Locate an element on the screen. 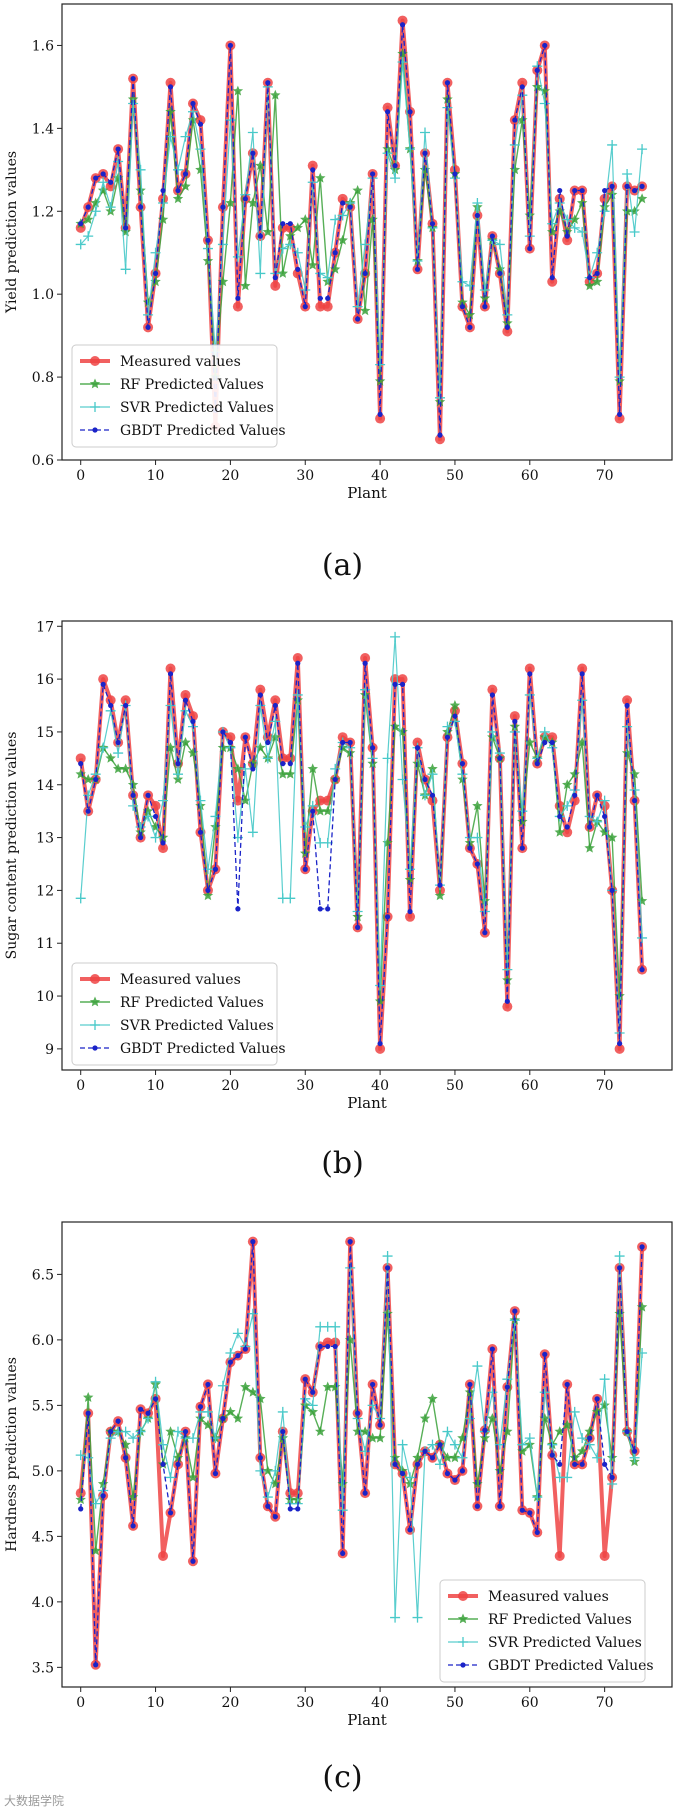 The image size is (685, 1814). y-tick-label: 14 is located at coordinates (45, 786).